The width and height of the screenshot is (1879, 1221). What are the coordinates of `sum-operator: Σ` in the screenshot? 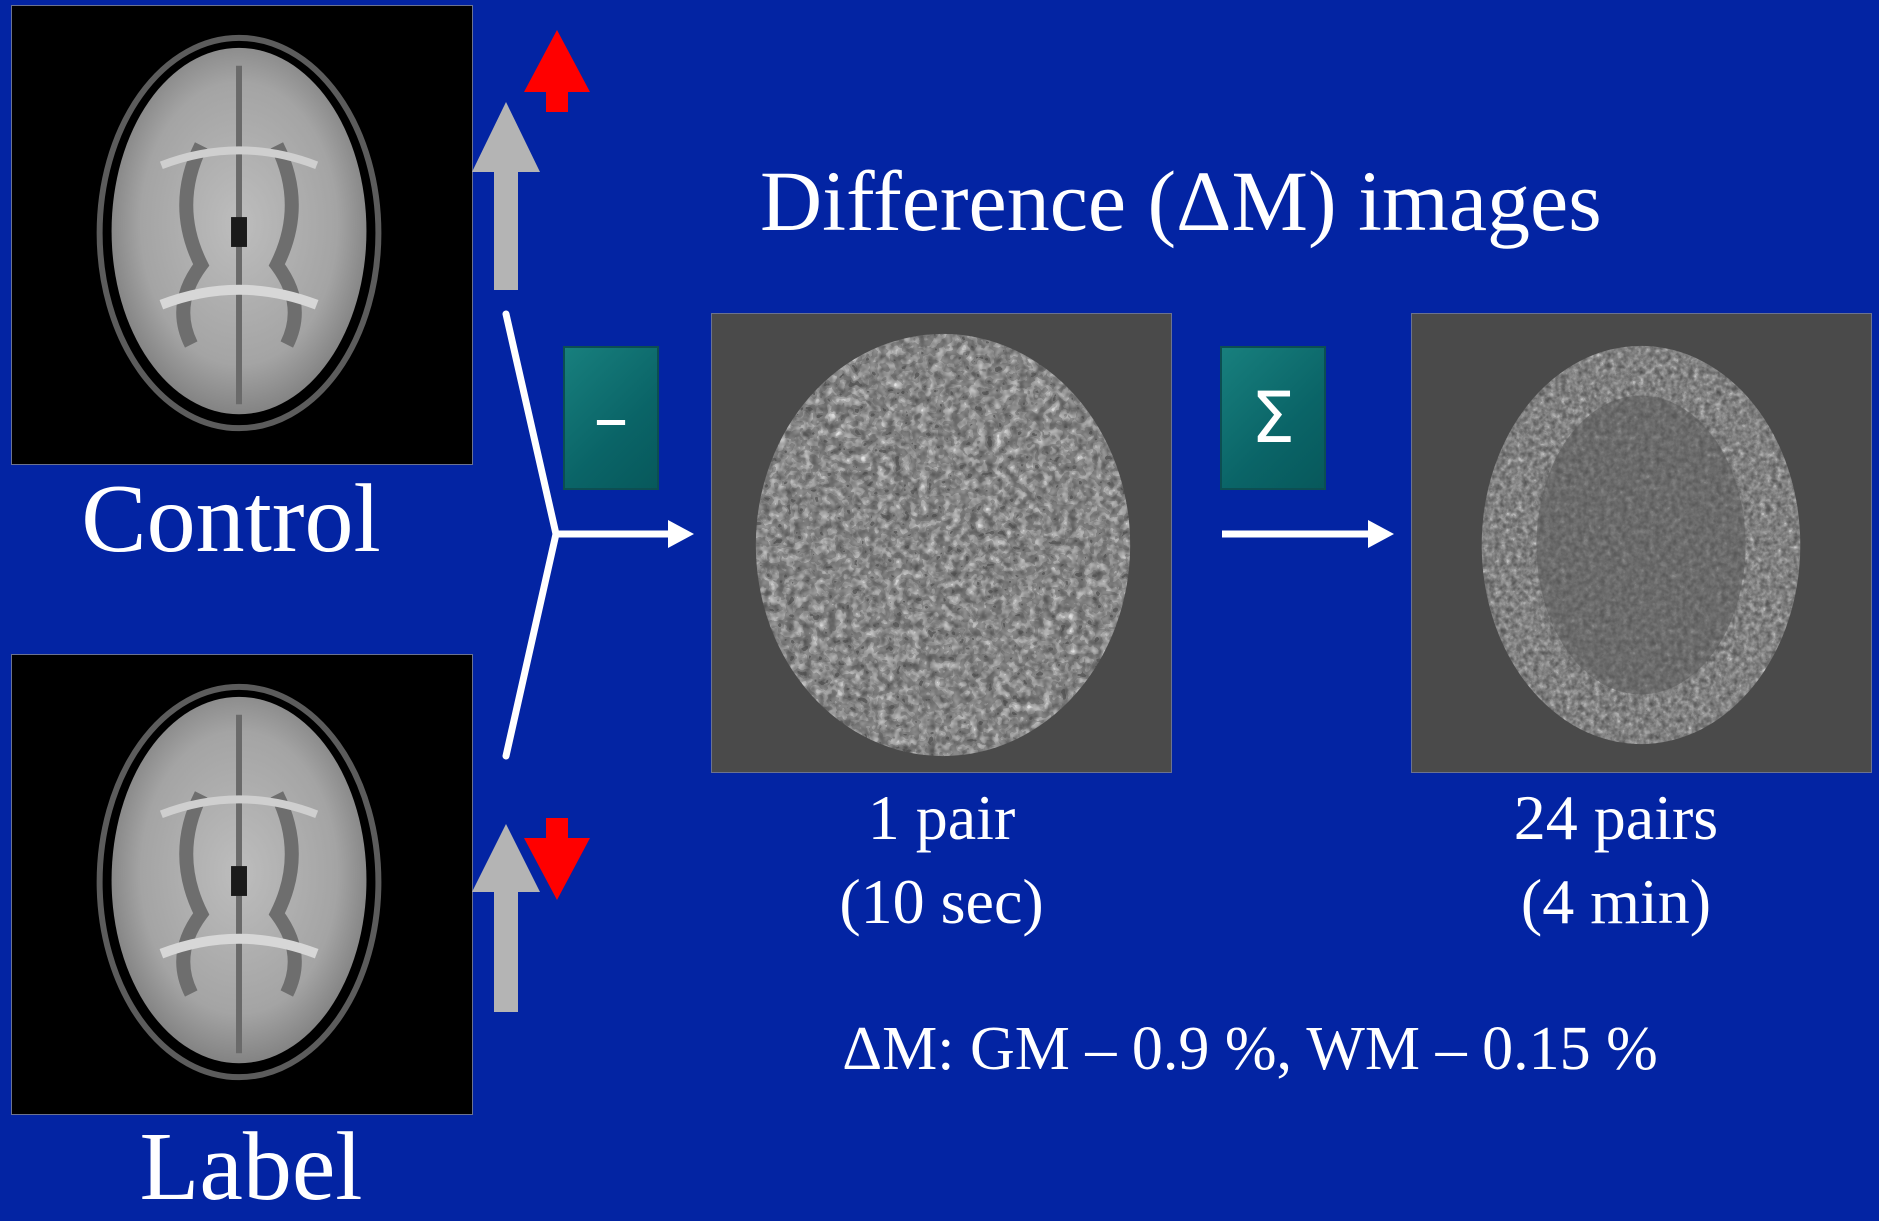 It's located at (1273, 418).